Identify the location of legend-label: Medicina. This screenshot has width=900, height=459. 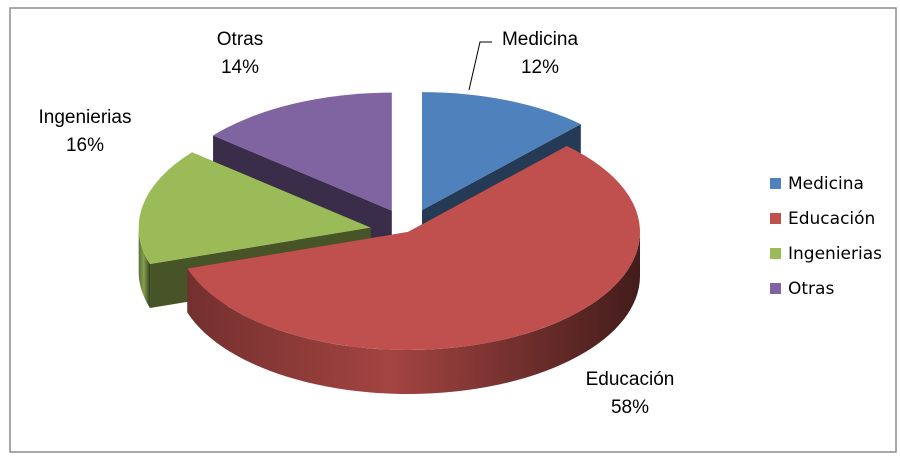
(826, 184).